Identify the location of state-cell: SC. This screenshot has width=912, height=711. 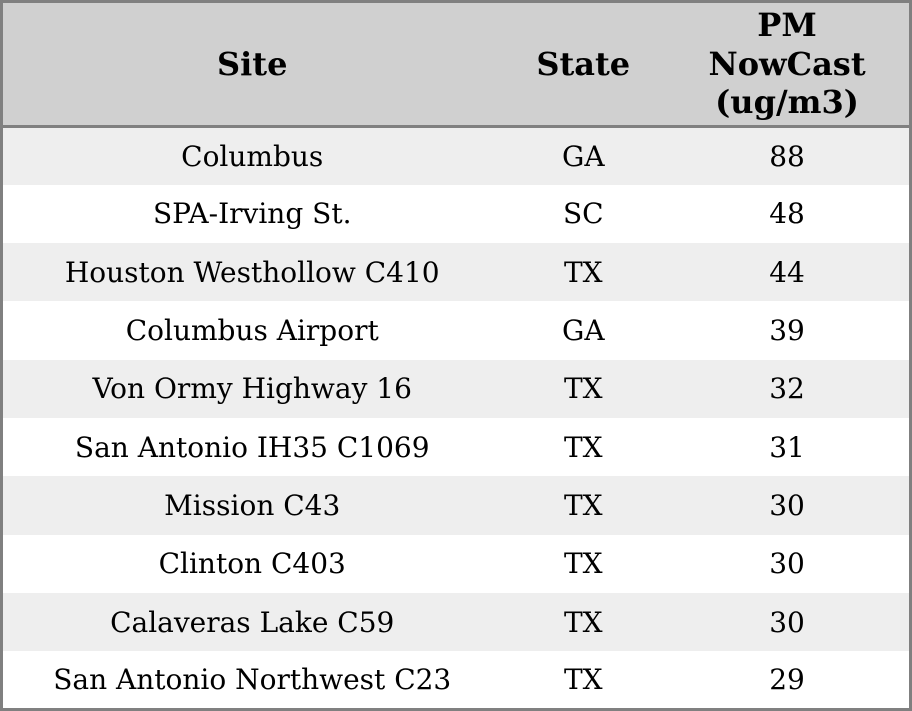
(583, 214).